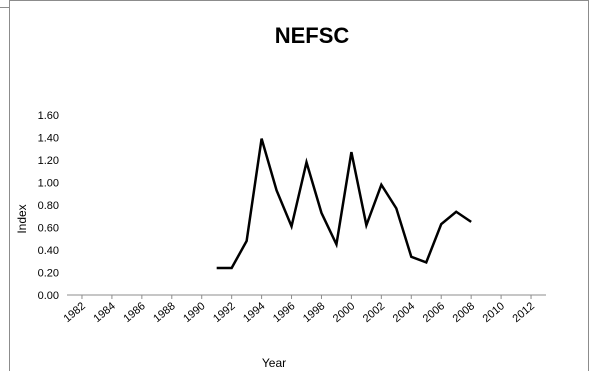  What do you see at coordinates (74, 312) in the screenshot?
I see `x-tick-label: 1982` at bounding box center [74, 312].